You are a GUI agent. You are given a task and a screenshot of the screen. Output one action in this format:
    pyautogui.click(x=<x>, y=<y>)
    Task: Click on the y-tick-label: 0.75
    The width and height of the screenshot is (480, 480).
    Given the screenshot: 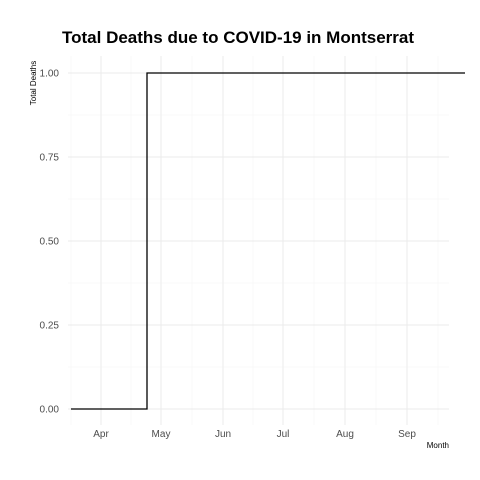 What is the action you would take?
    pyautogui.click(x=50, y=158)
    